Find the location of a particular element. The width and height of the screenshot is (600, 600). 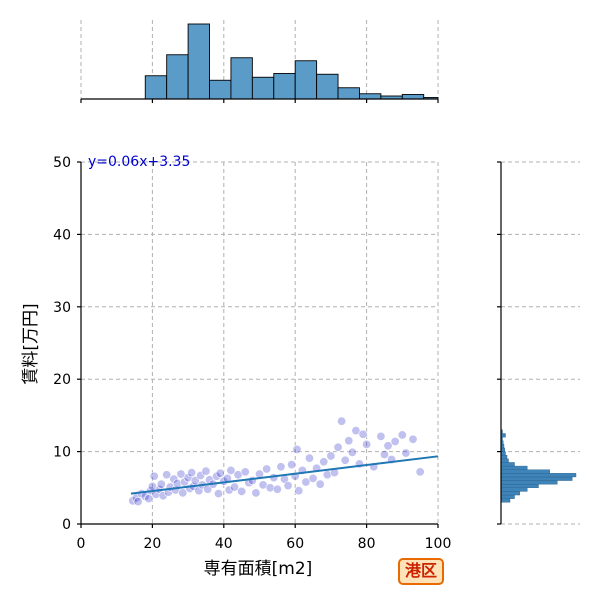

x-tick-label: 20 is located at coordinates (152, 544).